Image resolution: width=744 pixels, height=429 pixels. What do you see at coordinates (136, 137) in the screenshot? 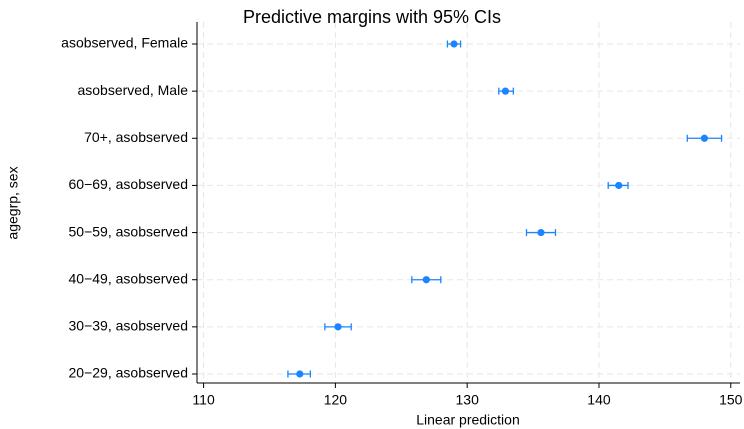
I see `y-tick-label: 70+, asobserved` at bounding box center [136, 137].